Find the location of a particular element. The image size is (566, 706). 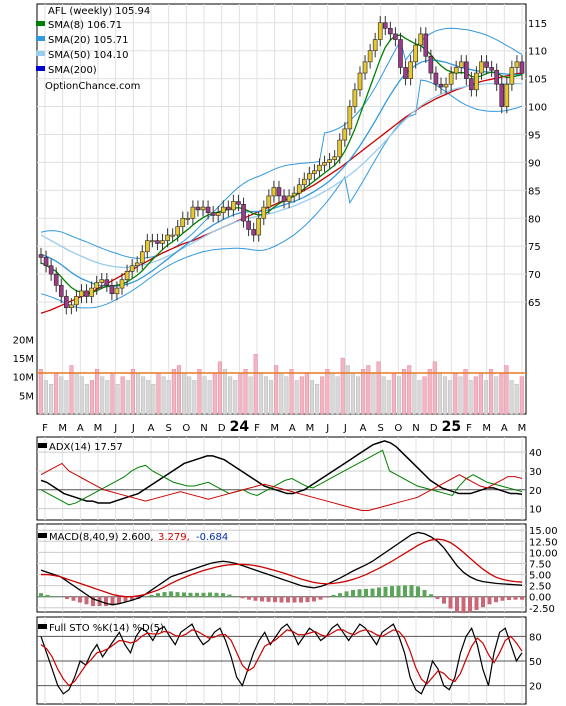

stoch-tick-label: 80 is located at coordinates (535, 637).